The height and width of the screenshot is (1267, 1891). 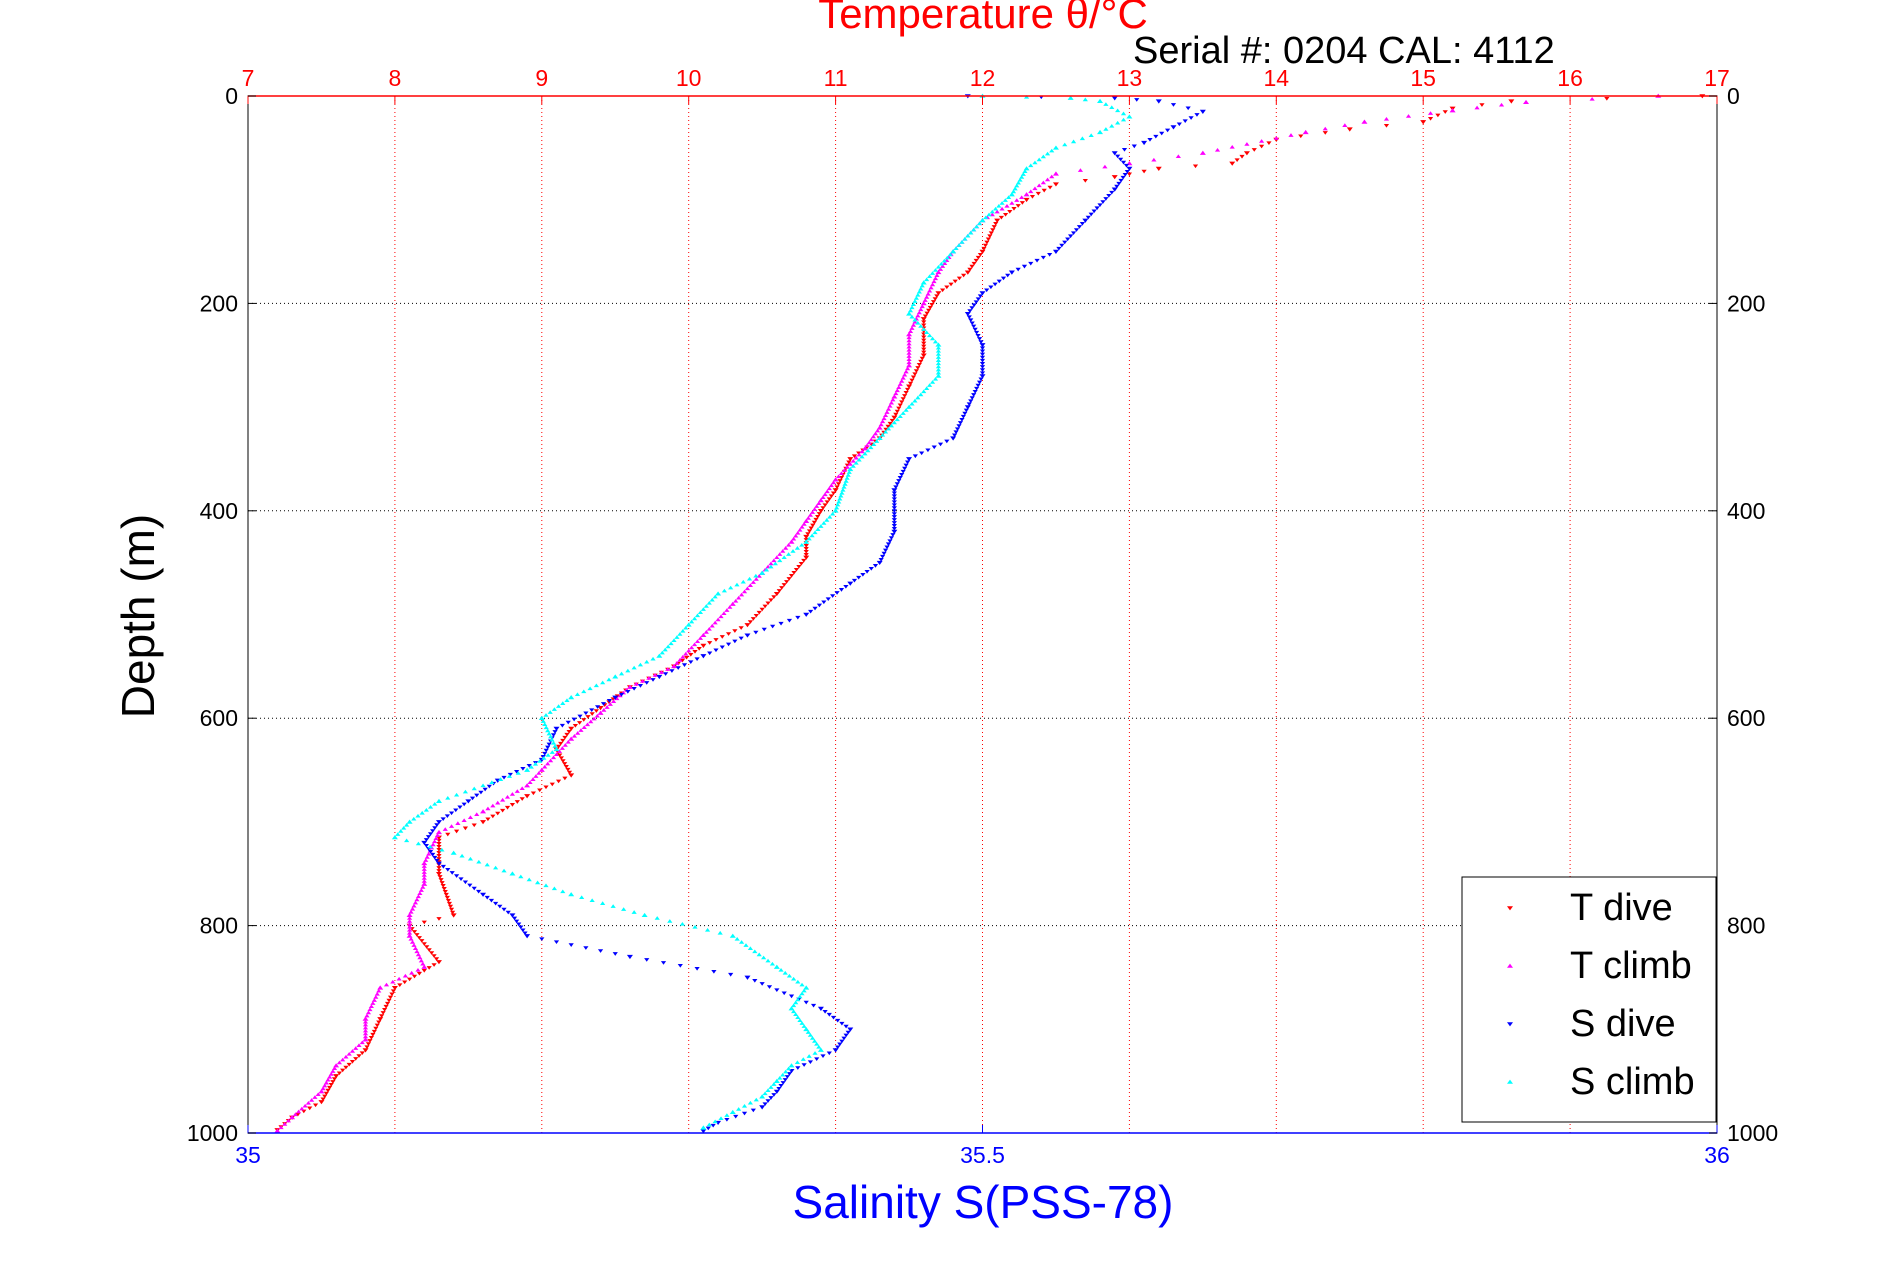 What do you see at coordinates (1631, 966) in the screenshot?
I see `legend-label: T climb` at bounding box center [1631, 966].